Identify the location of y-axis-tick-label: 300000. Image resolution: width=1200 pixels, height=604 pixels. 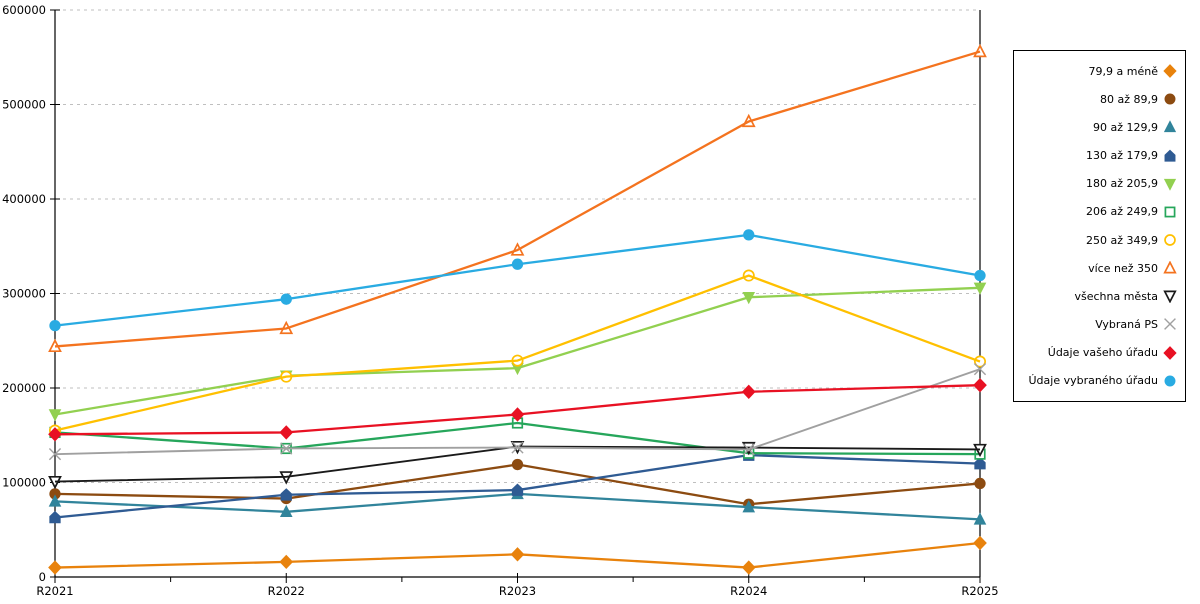
(24, 294).